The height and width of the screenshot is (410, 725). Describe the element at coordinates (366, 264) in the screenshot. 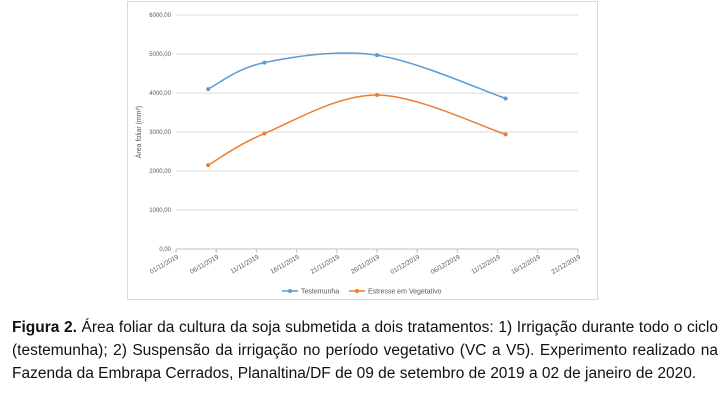

I see `x-tick-label: 26/11/2019` at that location.